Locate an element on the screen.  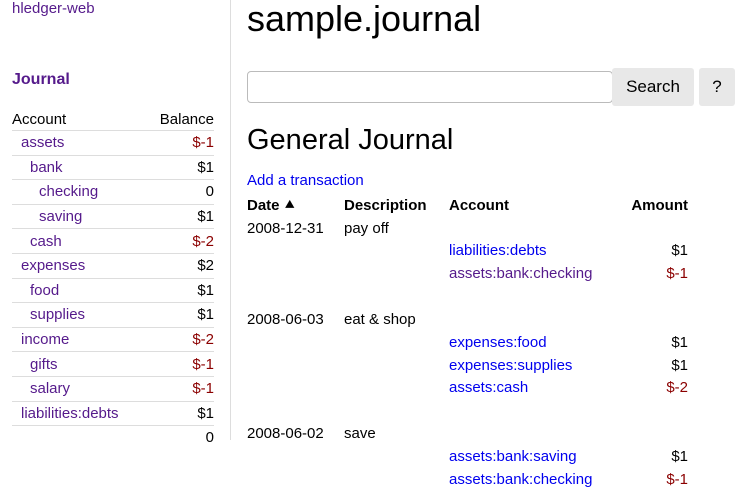
transaction-description: eat & shop is located at coordinates (380, 320).